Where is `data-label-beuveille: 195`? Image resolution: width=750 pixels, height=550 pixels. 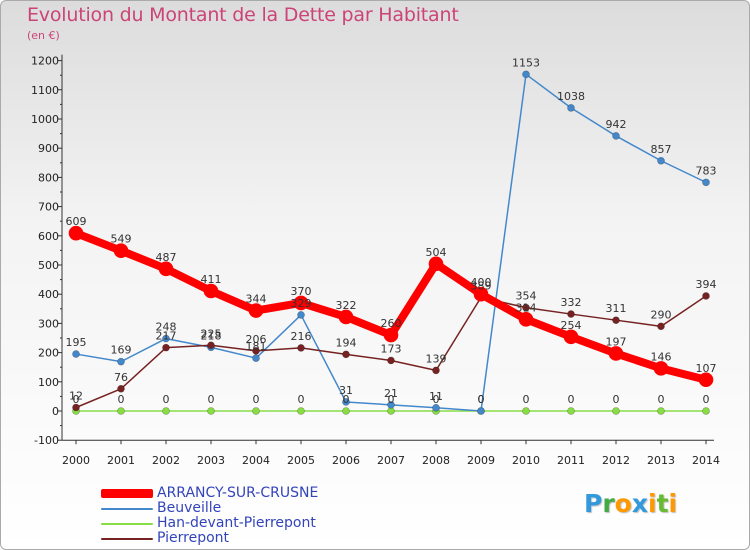 data-label-beuveille: 195 is located at coordinates (76, 342).